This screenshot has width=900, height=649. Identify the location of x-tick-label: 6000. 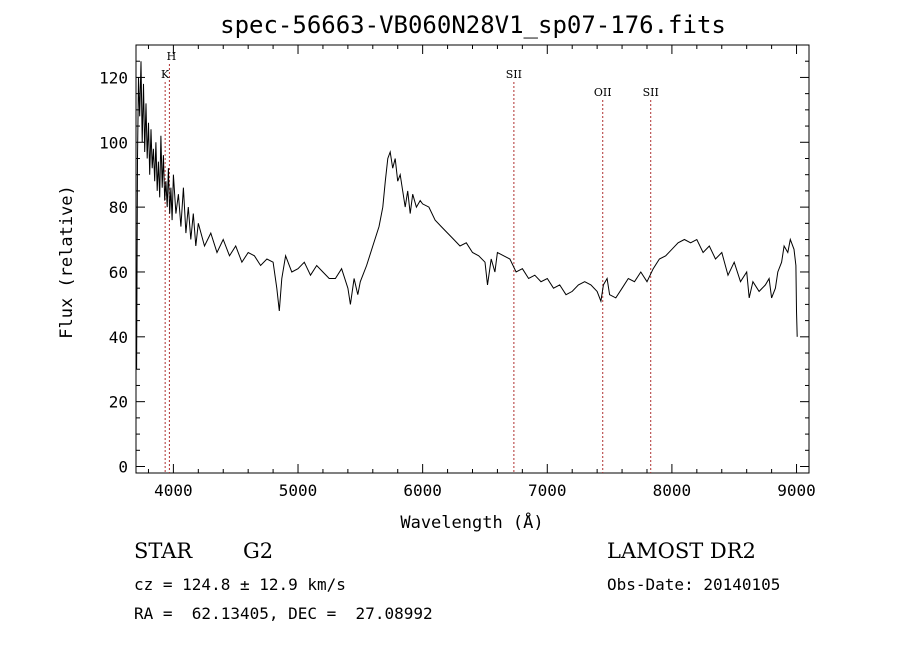
(422, 490).